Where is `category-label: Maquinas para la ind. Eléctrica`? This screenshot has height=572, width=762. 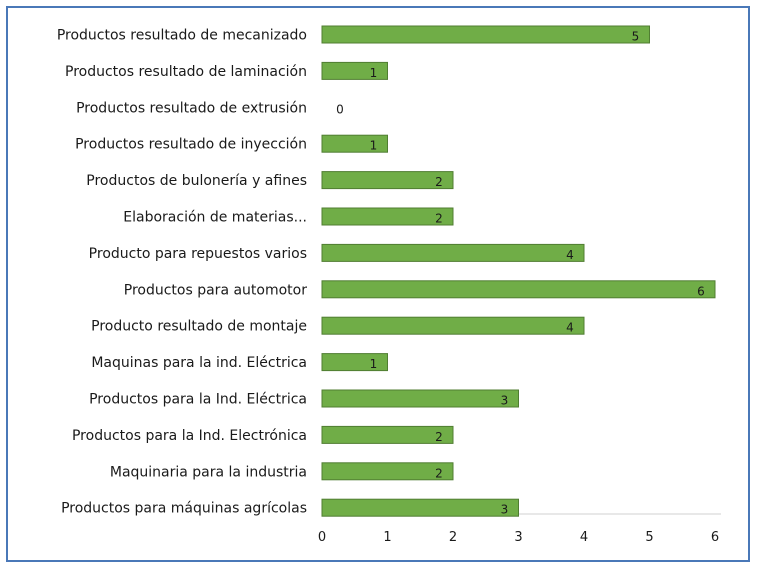 category-label: Maquinas para la ind. Eléctrica is located at coordinates (199, 363).